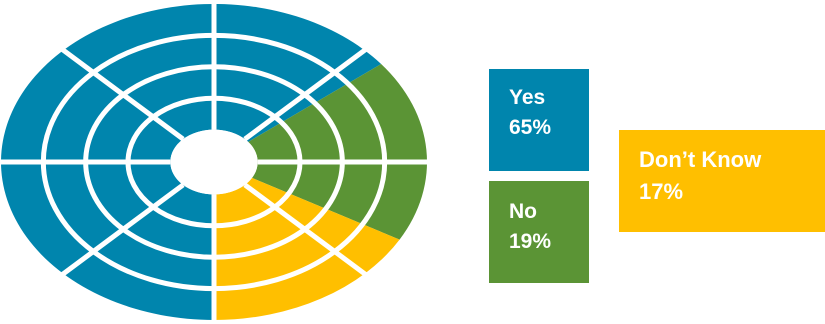 This screenshot has width=825, height=324. What do you see at coordinates (523, 211) in the screenshot?
I see `legend-label-no: No` at bounding box center [523, 211].